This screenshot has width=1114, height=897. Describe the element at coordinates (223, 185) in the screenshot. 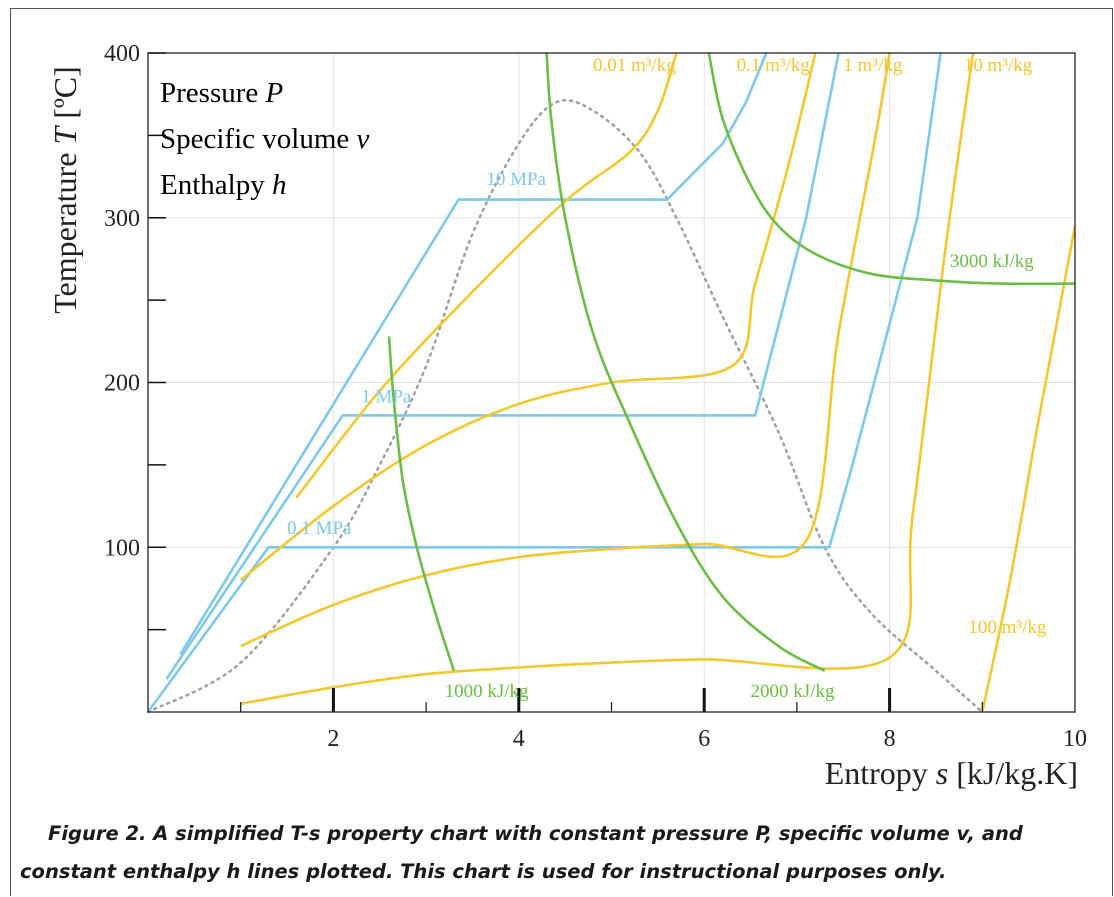

I see `legend-entry-enthalpy: Enthalpy h` at that location.